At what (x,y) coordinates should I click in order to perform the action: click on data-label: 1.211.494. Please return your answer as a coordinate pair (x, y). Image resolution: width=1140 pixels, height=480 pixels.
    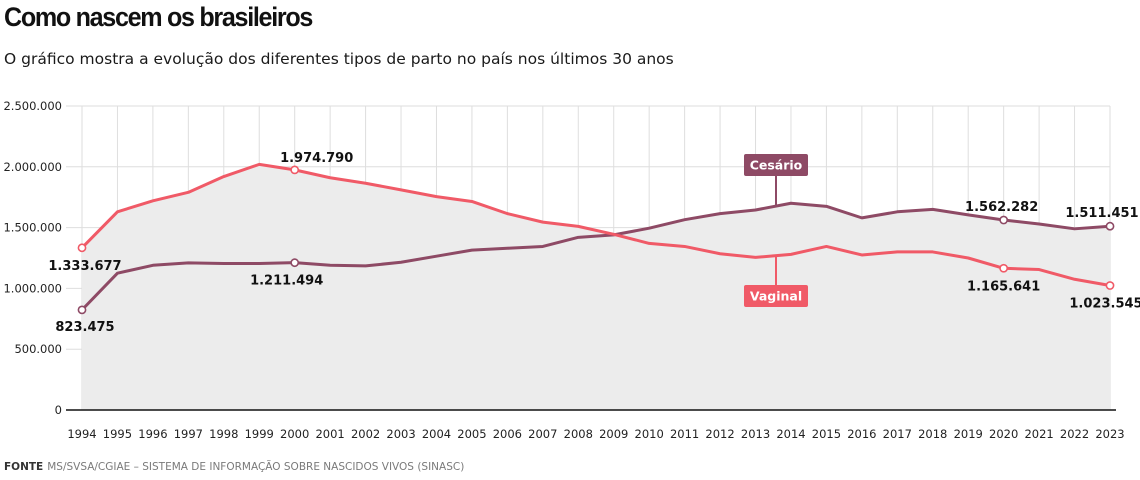
    Looking at the image, I should click on (286, 281).